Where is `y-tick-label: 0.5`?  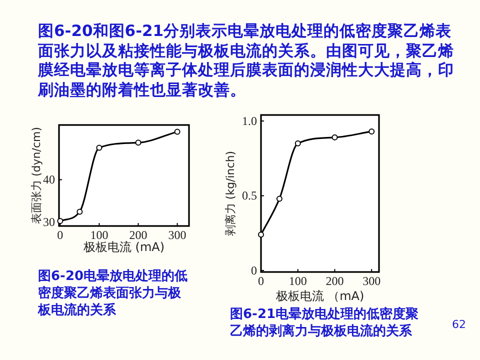 y-tick-label: 0.5 is located at coordinates (249, 195).